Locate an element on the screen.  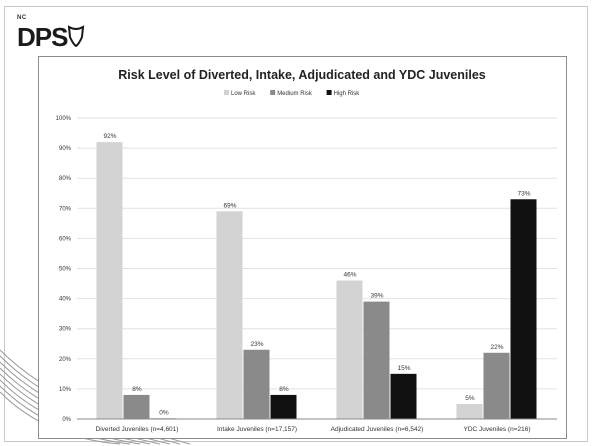
y-tick-label: 100% is located at coordinates (64, 119).